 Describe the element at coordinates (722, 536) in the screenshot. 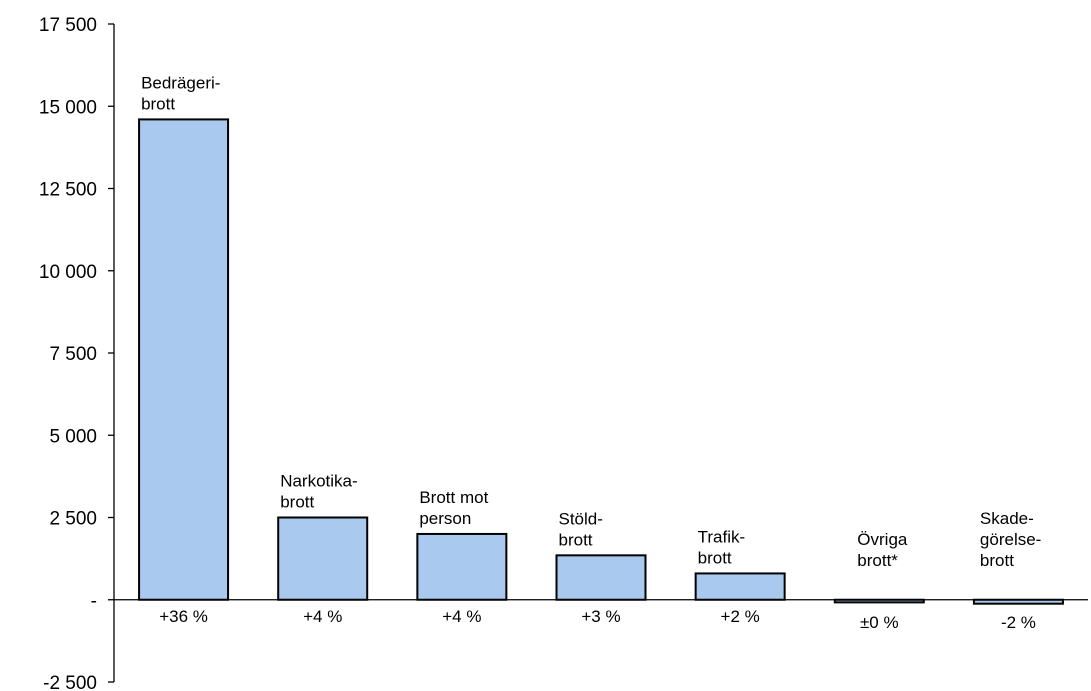

I see `category-label: Trafik-` at that location.